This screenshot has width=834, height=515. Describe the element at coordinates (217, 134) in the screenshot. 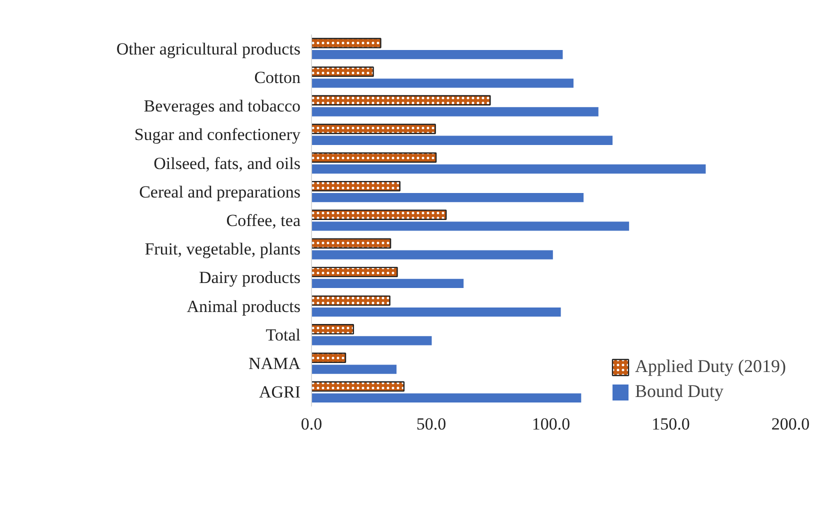

I see `y-tick-label: Sugar and confectionery` at that location.